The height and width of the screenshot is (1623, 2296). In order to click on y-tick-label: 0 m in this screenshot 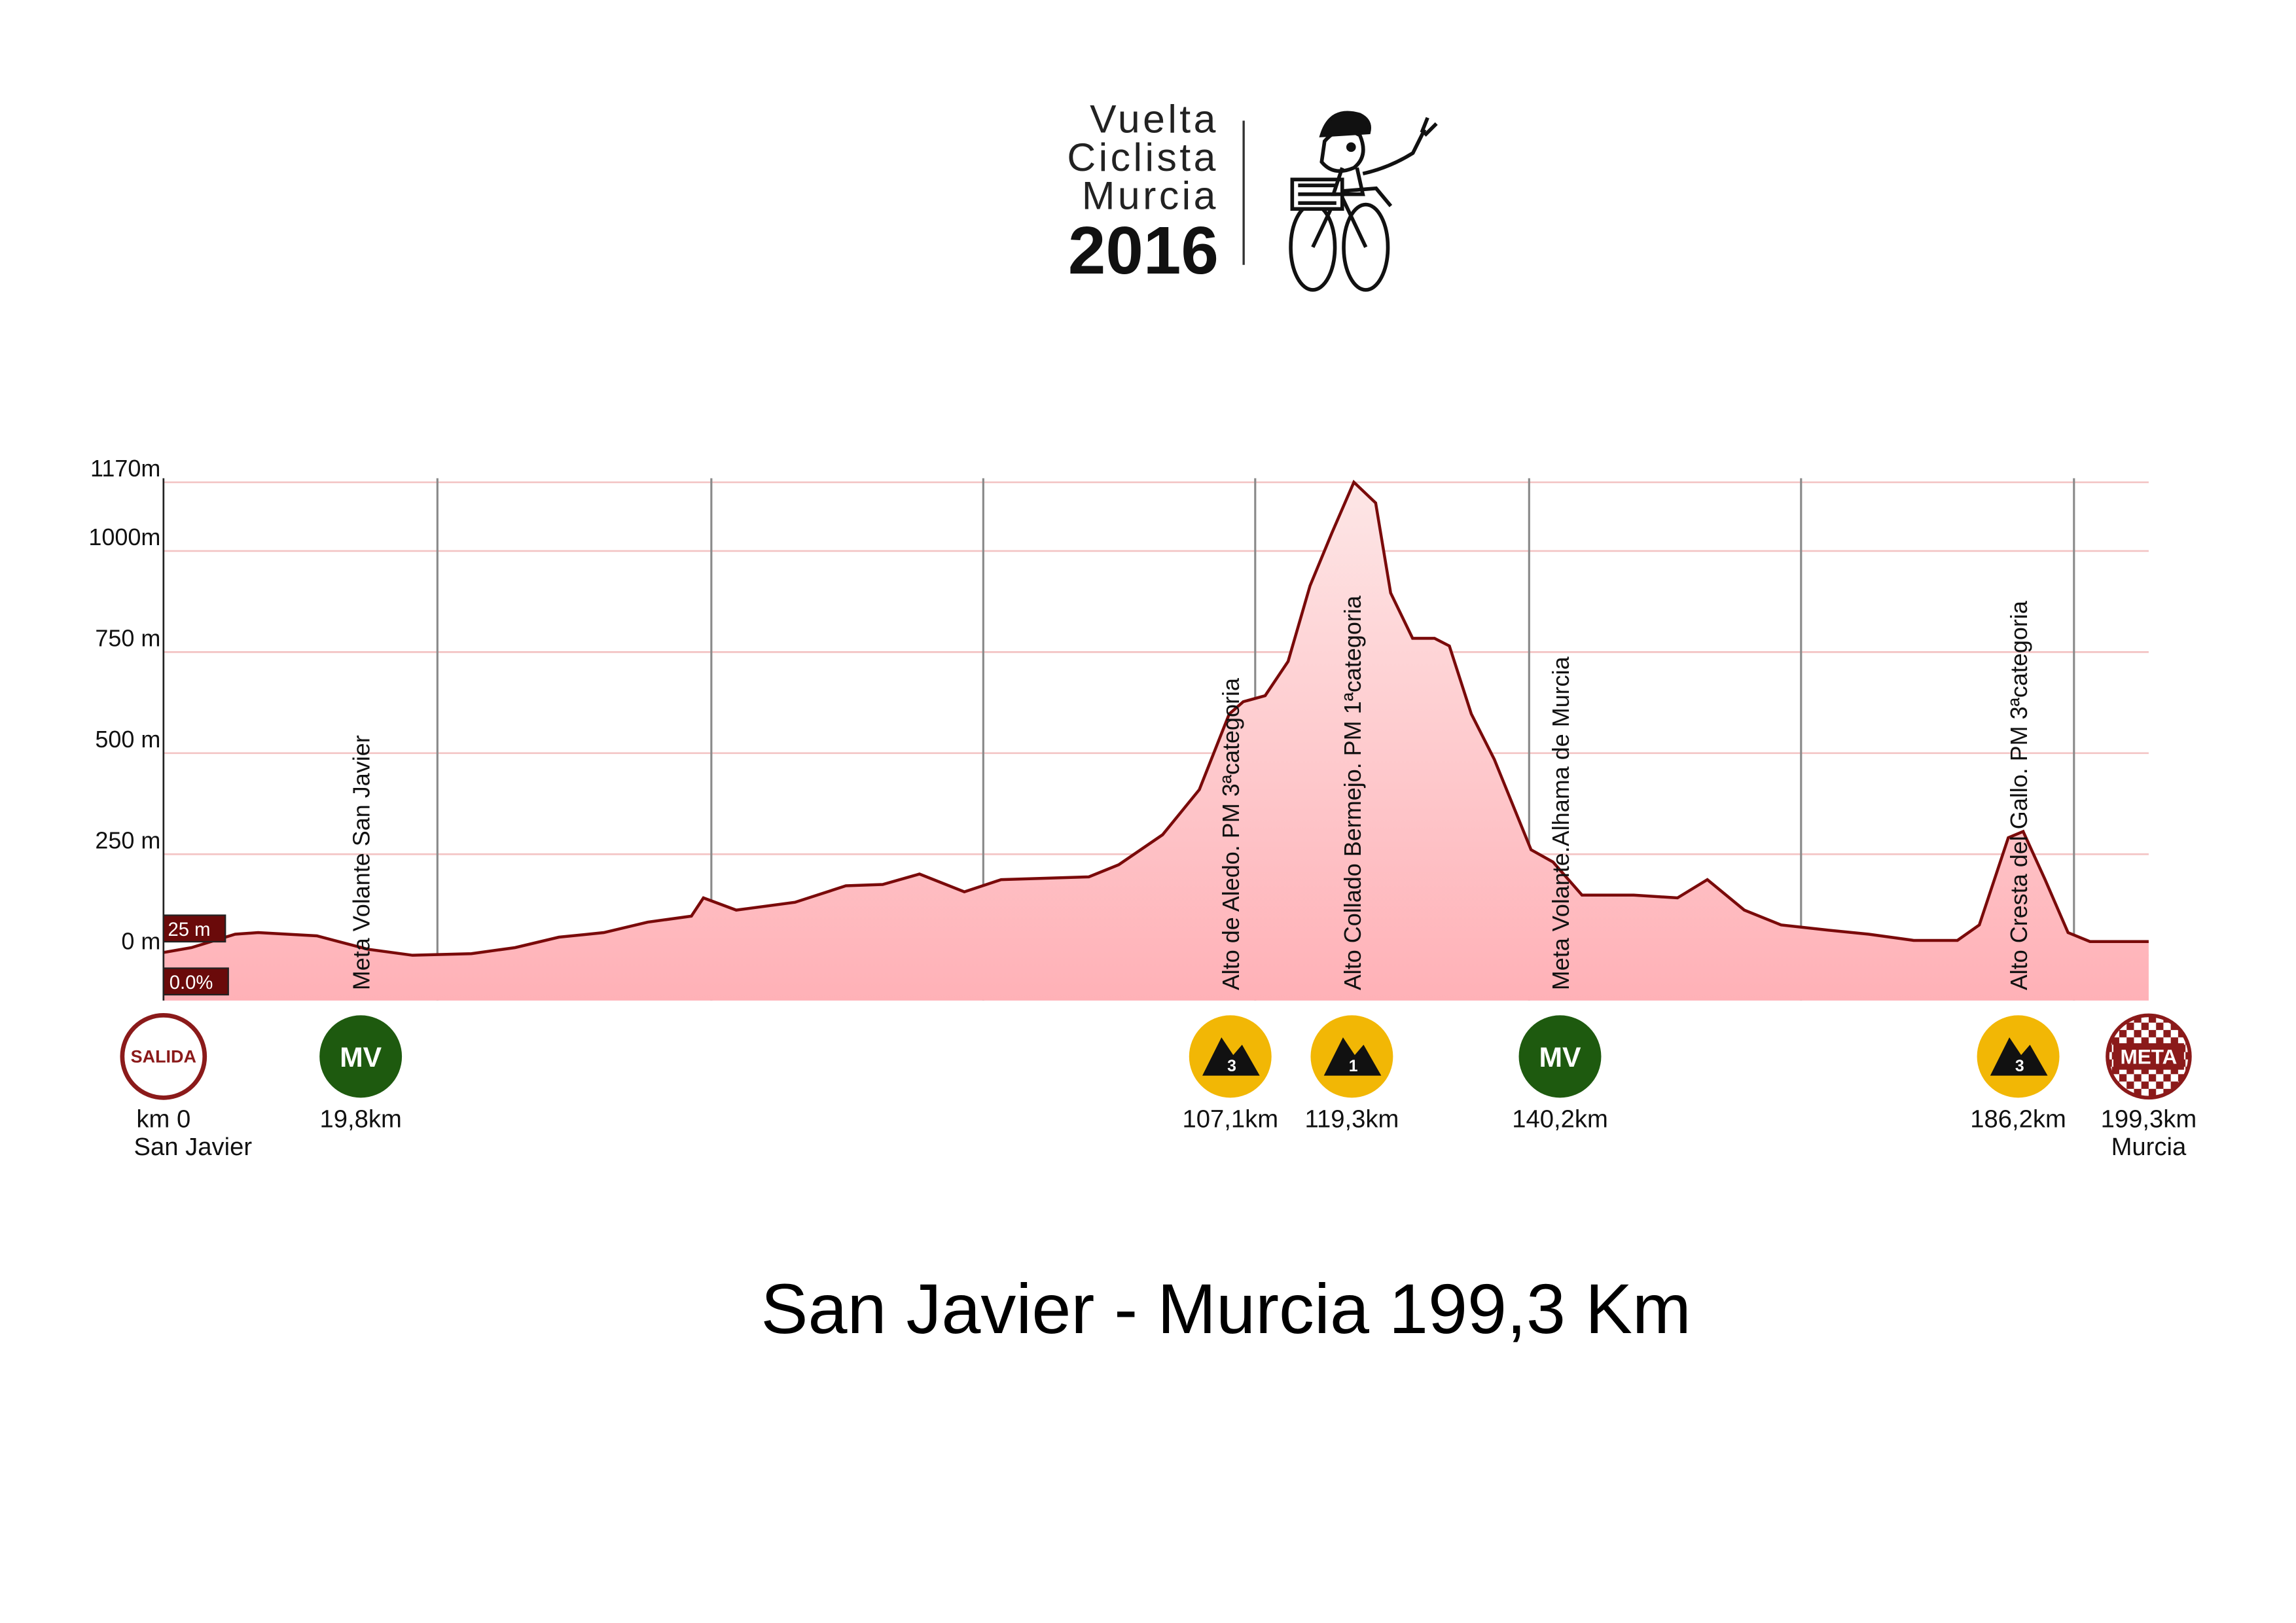, I will do `click(140, 942)`.